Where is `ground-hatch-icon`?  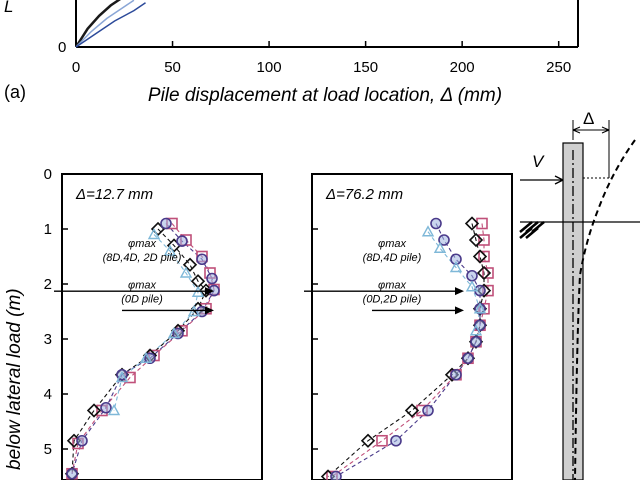
ground-hatch-icon is located at coordinates (532, 230).